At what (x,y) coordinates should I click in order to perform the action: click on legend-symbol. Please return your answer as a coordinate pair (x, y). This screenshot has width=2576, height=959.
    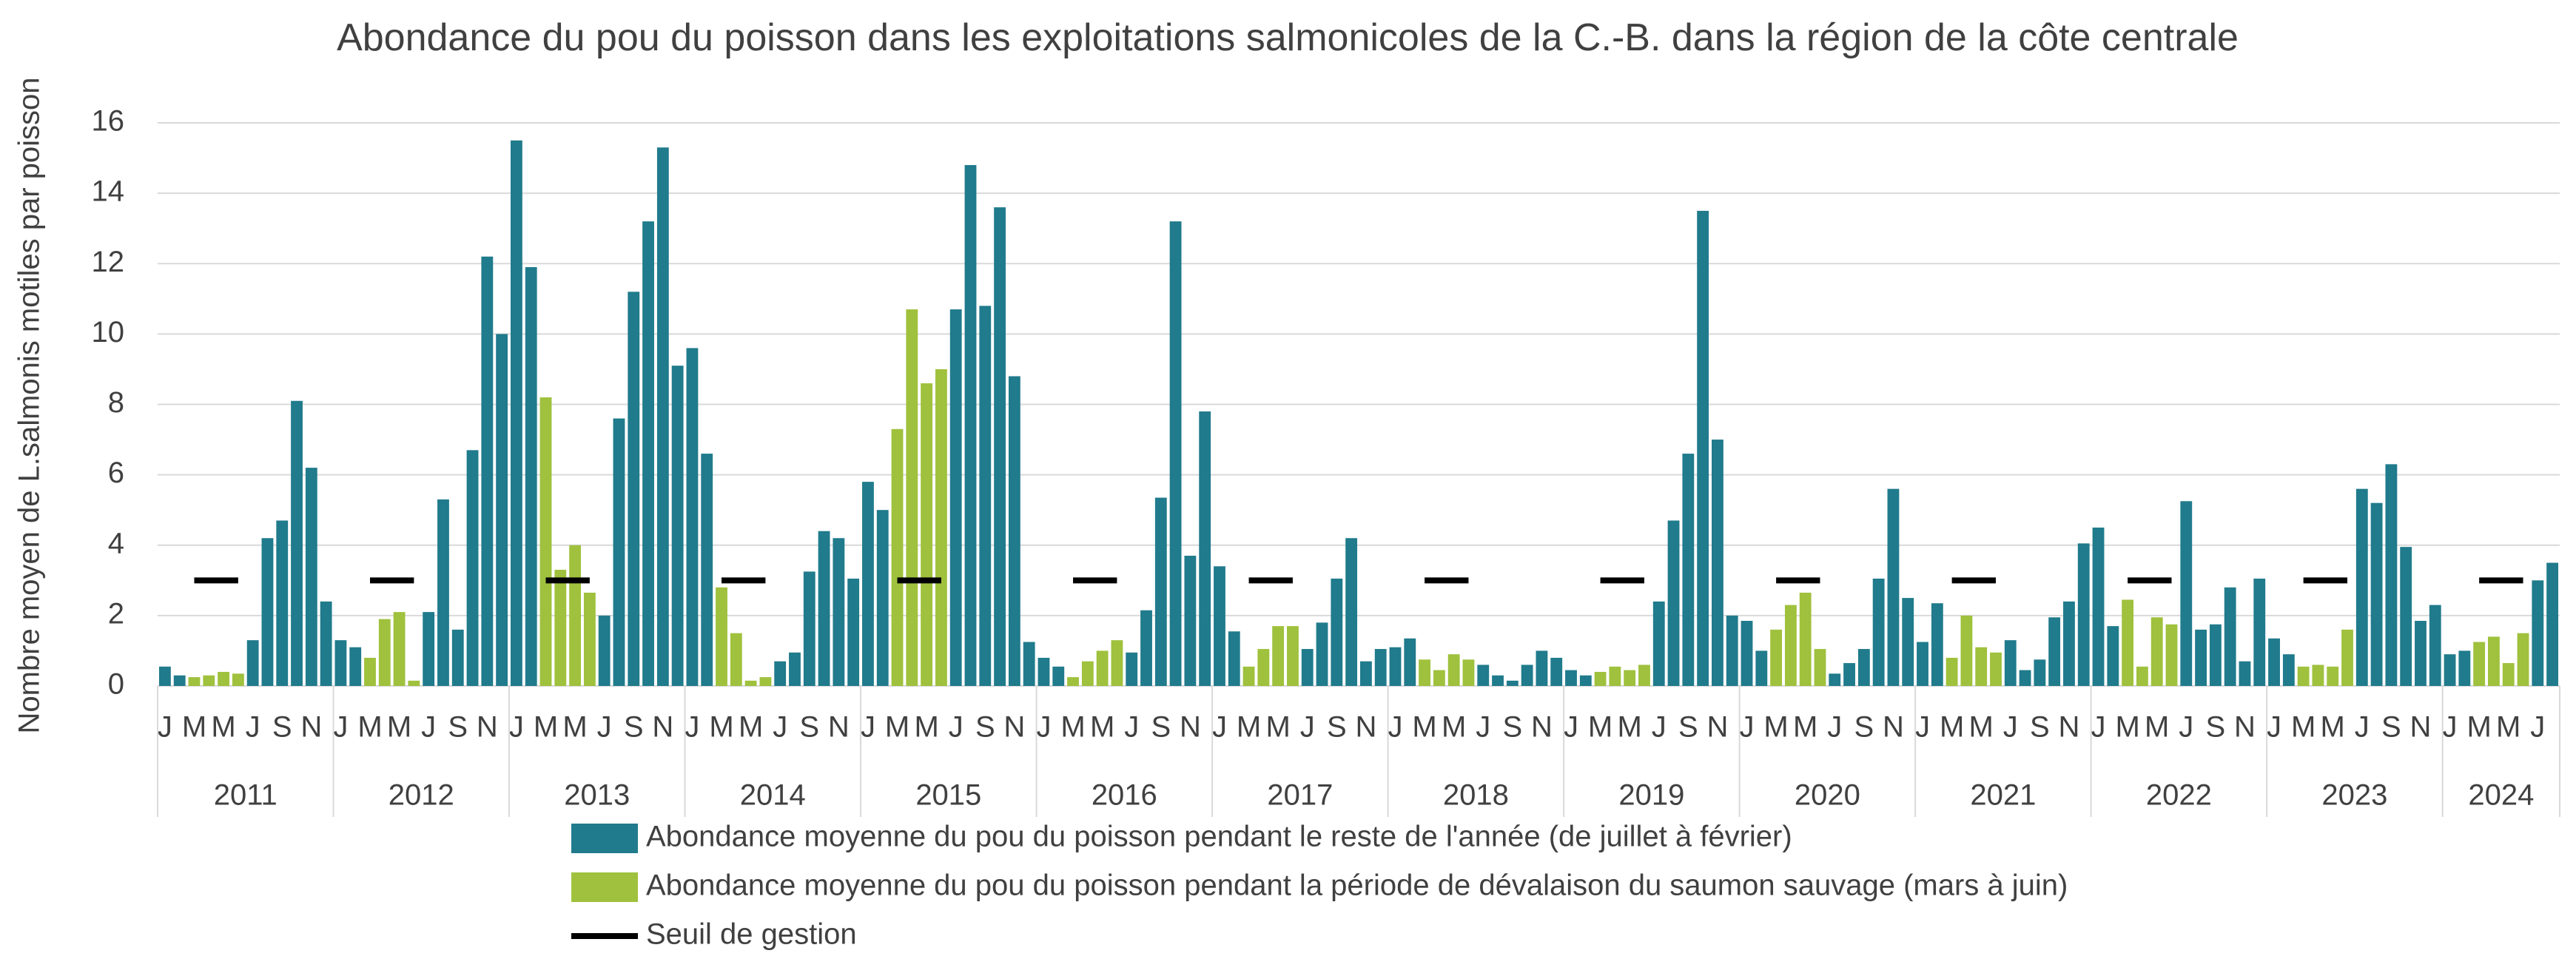
    Looking at the image, I should click on (604, 838).